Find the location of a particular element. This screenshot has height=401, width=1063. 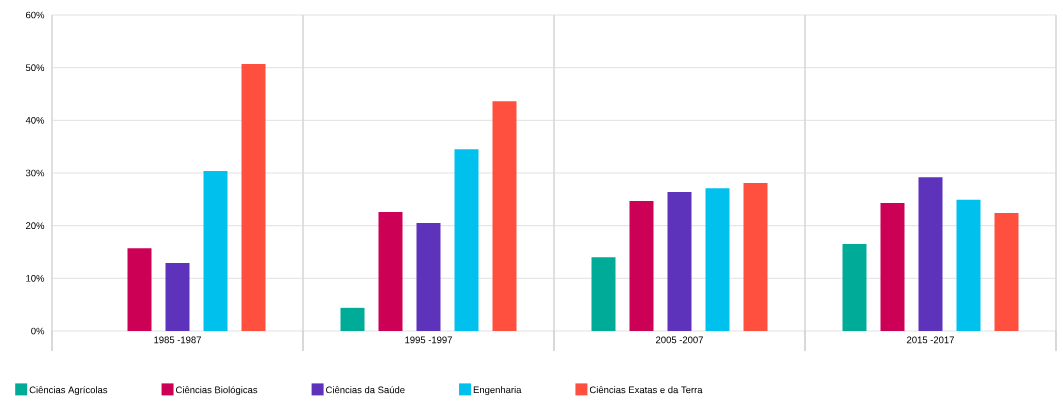

legend-label: Ciências Agrícolas is located at coordinates (68, 391).